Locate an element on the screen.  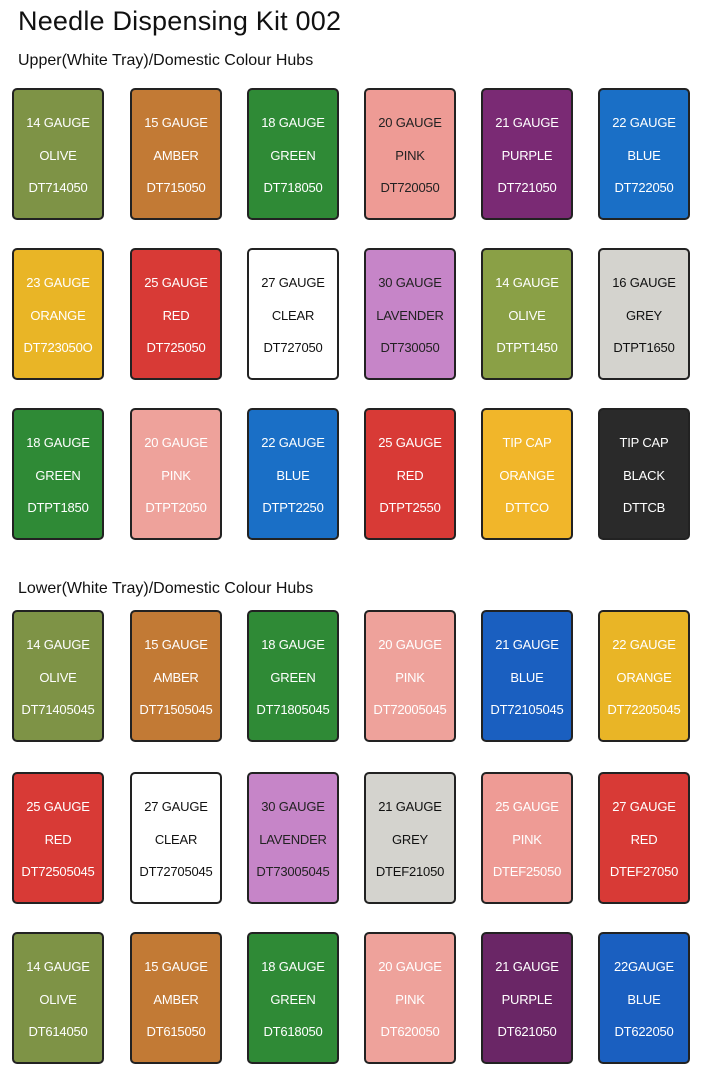
lower-section-title: Lower(White Tray)/Domestic Colour Hubs is located at coordinates (166, 588).